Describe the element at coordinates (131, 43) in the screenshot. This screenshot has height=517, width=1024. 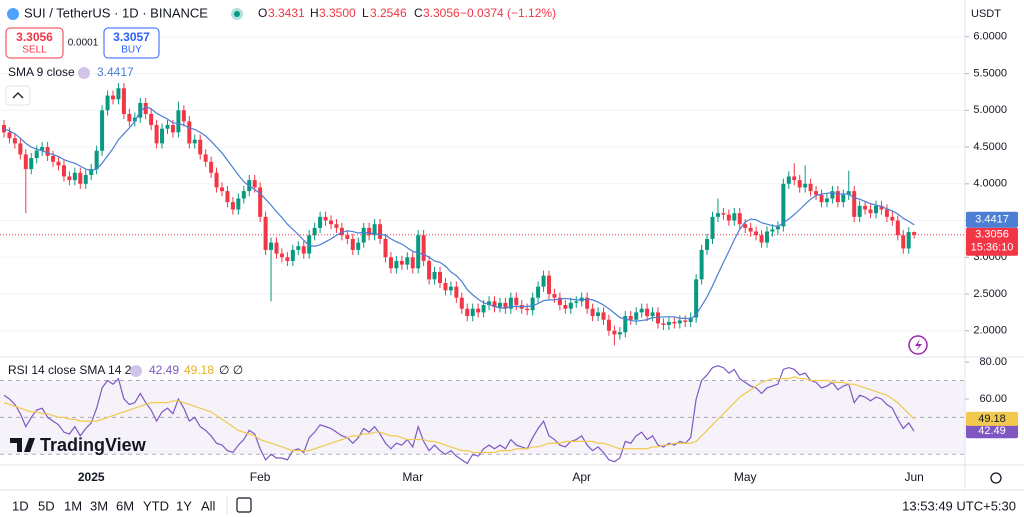
I see `buy-button` at that location.